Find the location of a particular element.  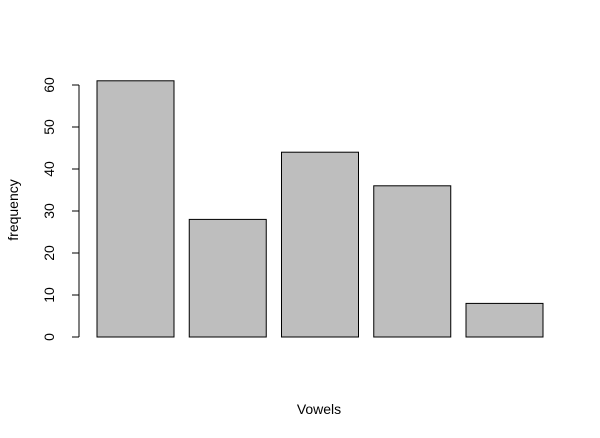

y-tick-label: 30 is located at coordinates (49, 211).